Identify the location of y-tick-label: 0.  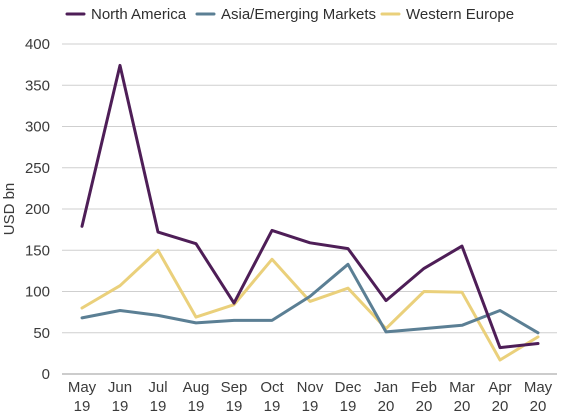
(46, 374).